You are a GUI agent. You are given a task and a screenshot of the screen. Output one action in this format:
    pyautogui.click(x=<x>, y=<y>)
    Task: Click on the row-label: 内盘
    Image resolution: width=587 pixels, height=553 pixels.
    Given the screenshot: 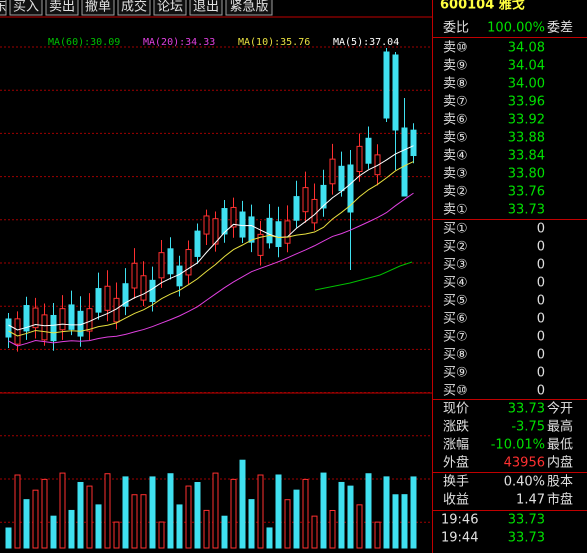 What is the action you would take?
    pyautogui.click(x=560, y=463)
    